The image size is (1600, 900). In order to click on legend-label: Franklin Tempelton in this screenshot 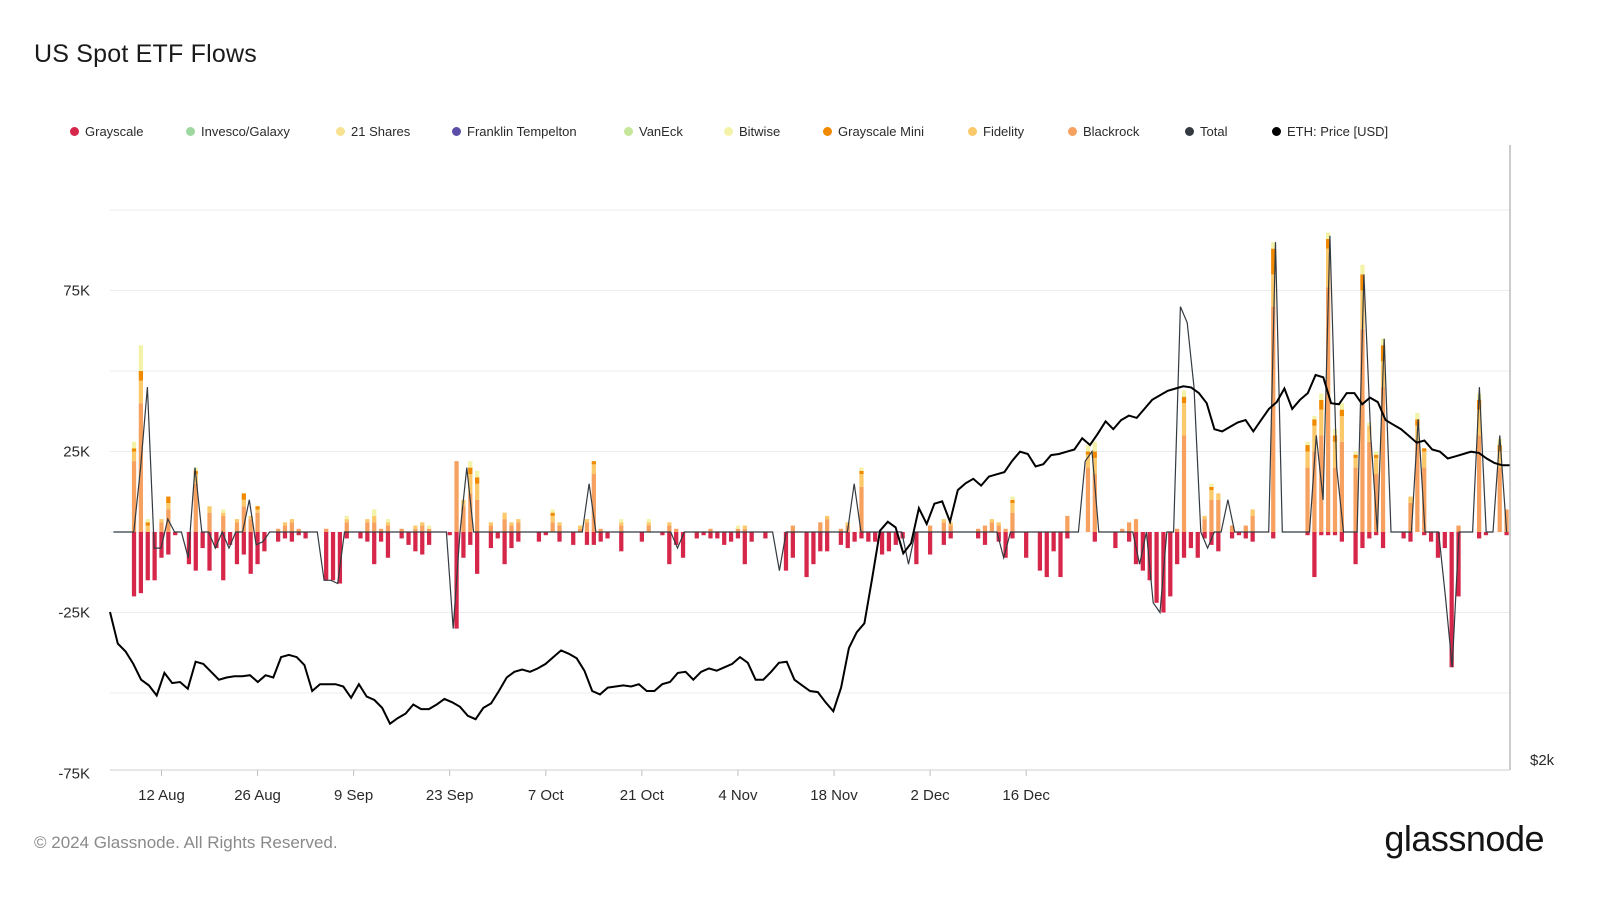, I will do `click(522, 131)`.